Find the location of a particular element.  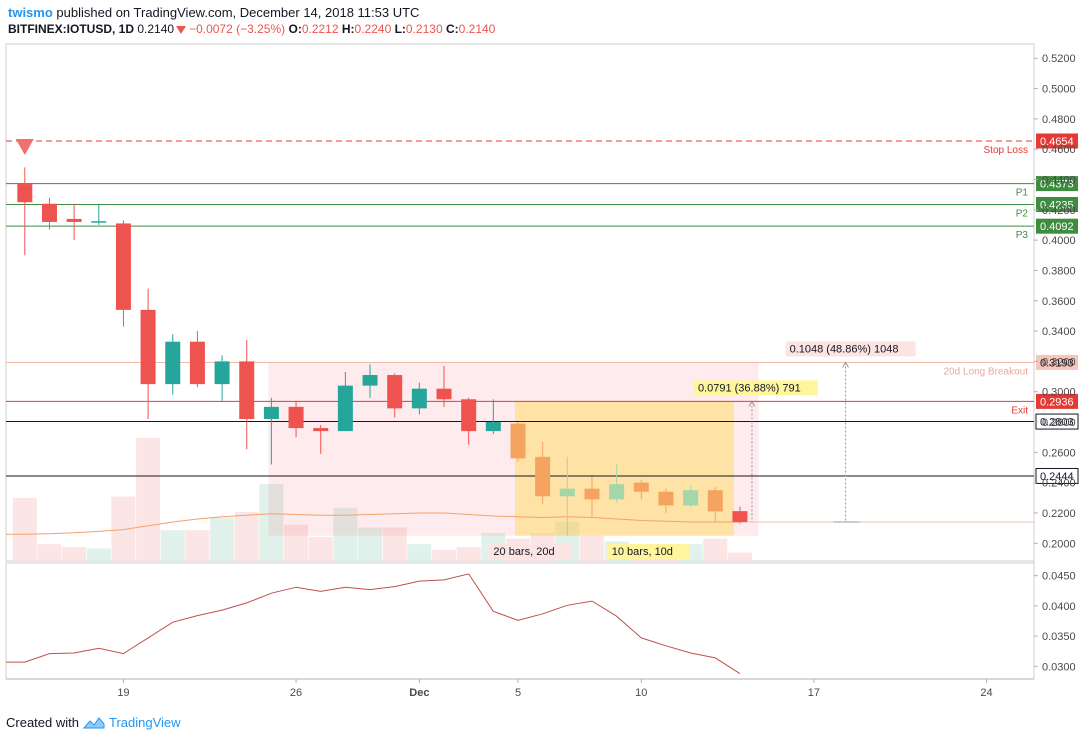

y-tick-label: 0.3200 is located at coordinates (1059, 362).